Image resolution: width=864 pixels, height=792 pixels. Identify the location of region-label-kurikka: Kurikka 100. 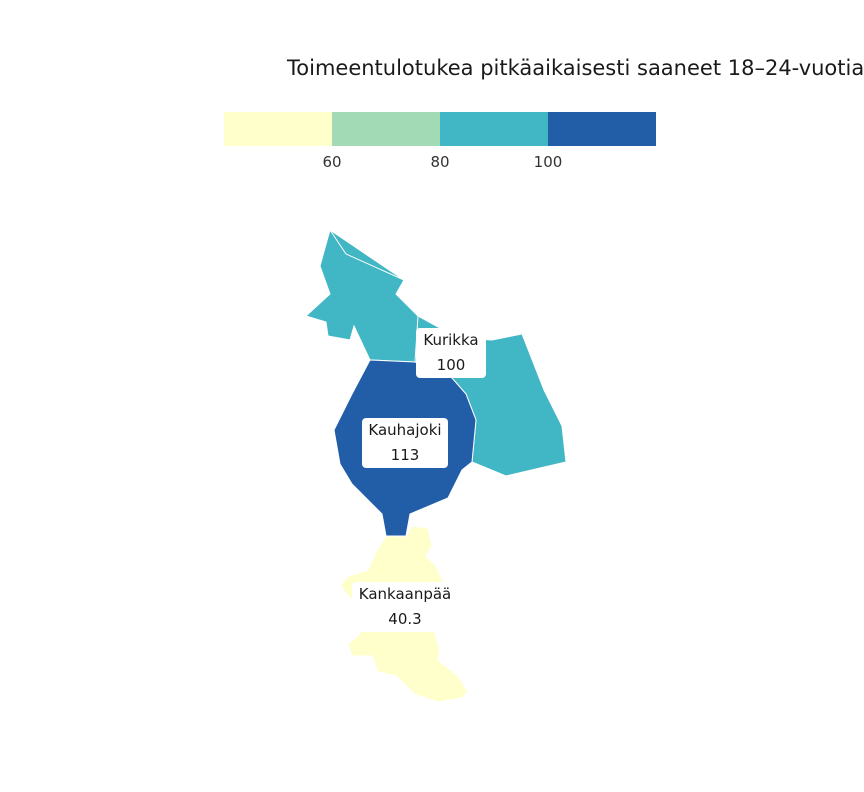
(451, 353).